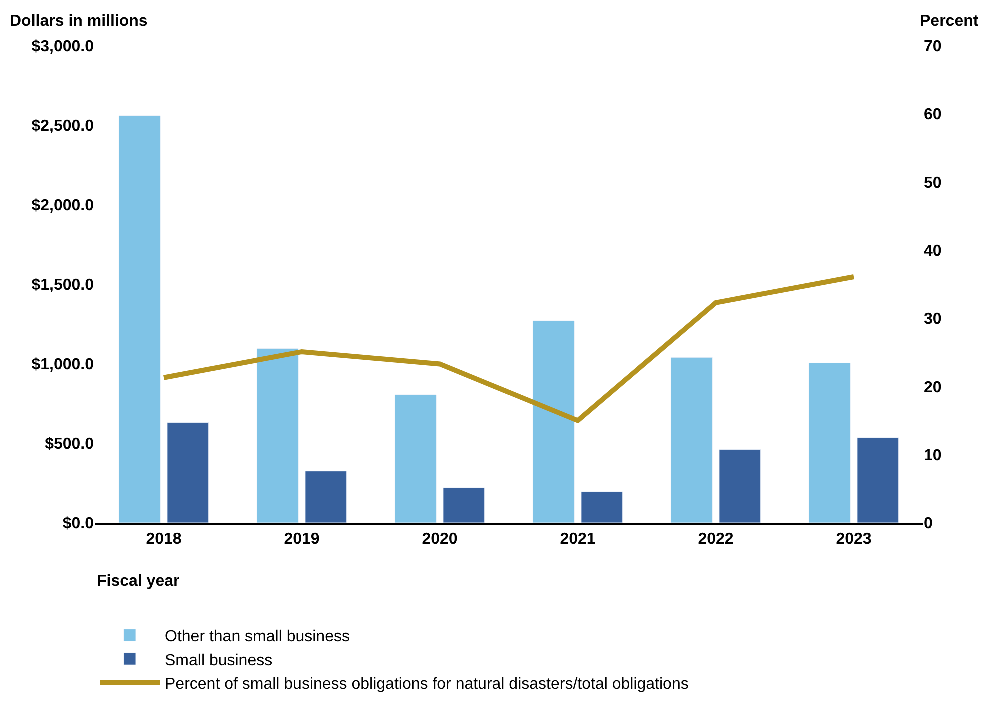 The width and height of the screenshot is (988, 718). Describe the element at coordinates (79, 21) in the screenshot. I see `y-axis-title: Dollars in millions` at that location.